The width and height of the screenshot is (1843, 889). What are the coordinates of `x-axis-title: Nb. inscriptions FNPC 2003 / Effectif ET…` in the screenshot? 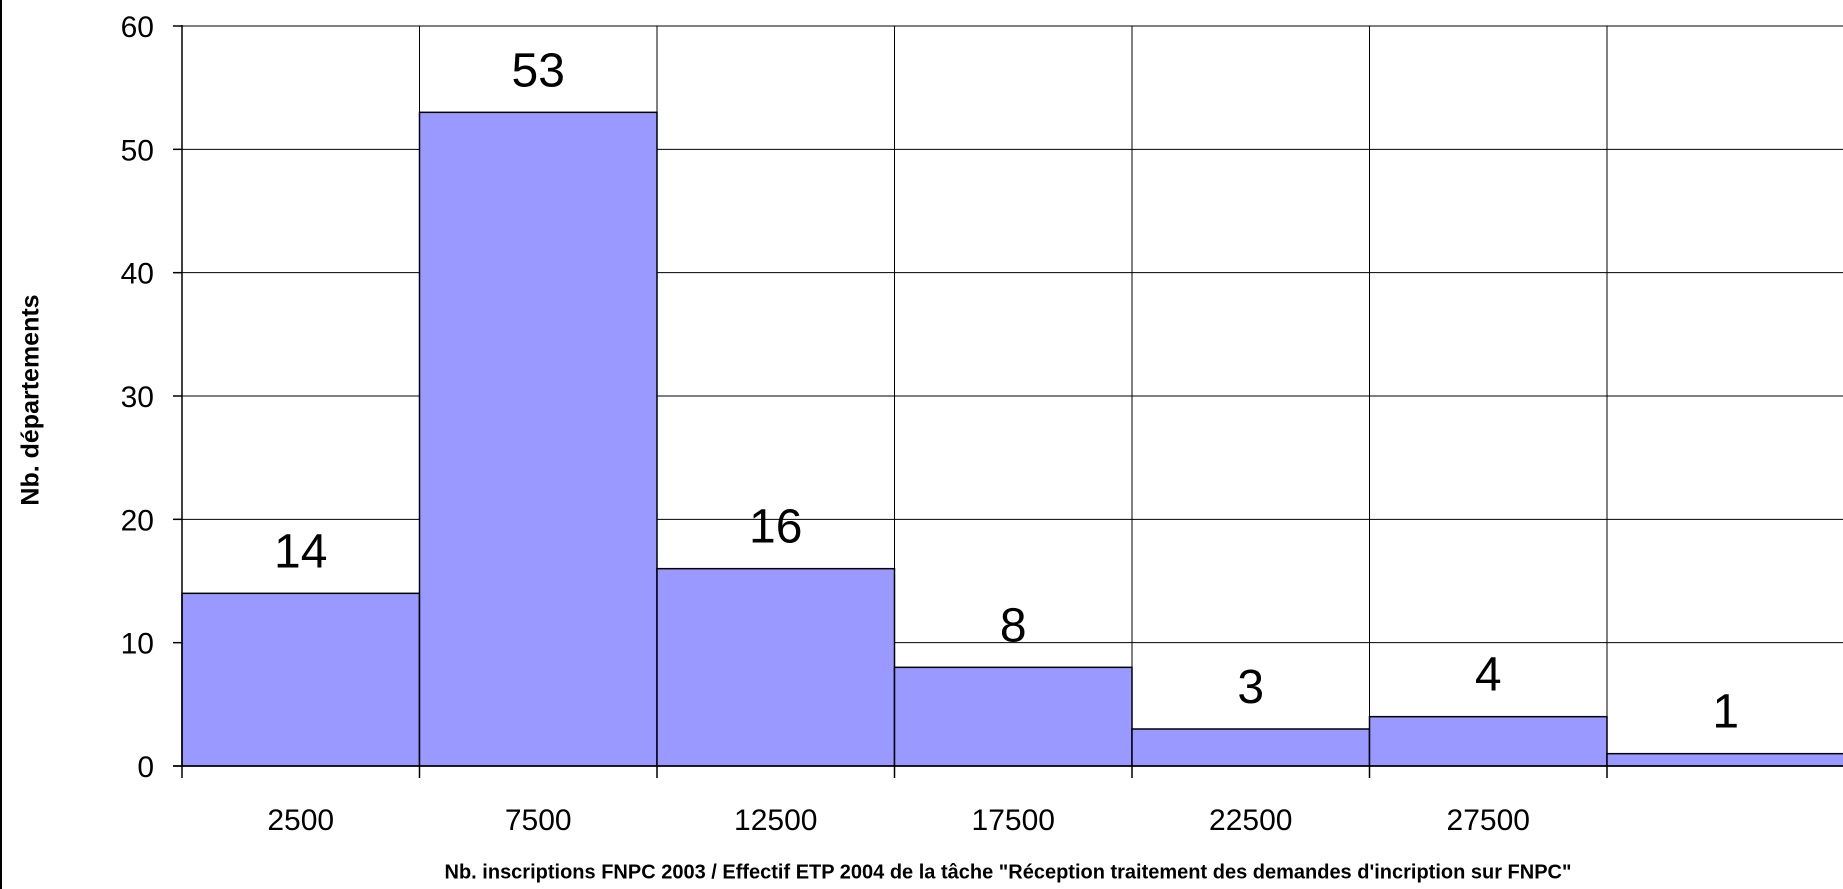 It's located at (1008, 872).